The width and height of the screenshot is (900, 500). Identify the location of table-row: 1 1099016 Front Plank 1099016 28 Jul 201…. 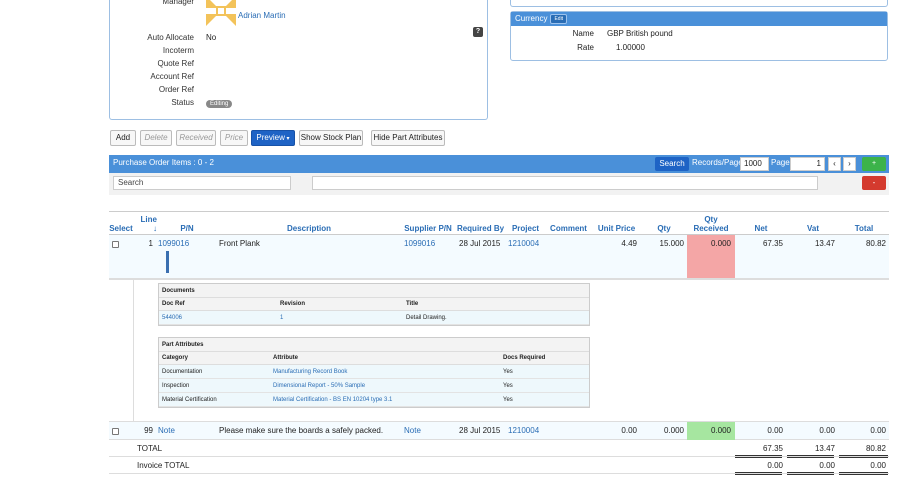
(499, 257).